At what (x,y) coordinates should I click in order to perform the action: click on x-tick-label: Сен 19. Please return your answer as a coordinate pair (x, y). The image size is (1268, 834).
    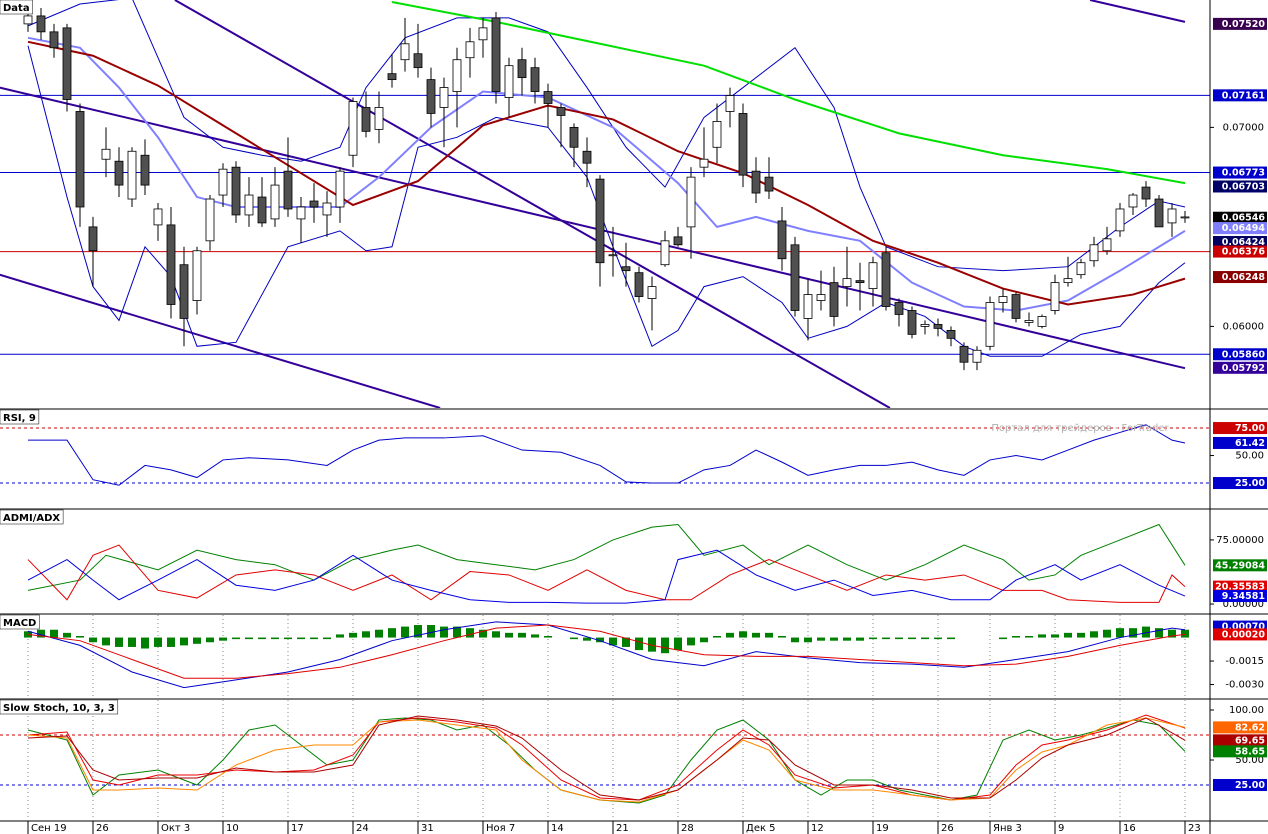
    Looking at the image, I should click on (49, 828).